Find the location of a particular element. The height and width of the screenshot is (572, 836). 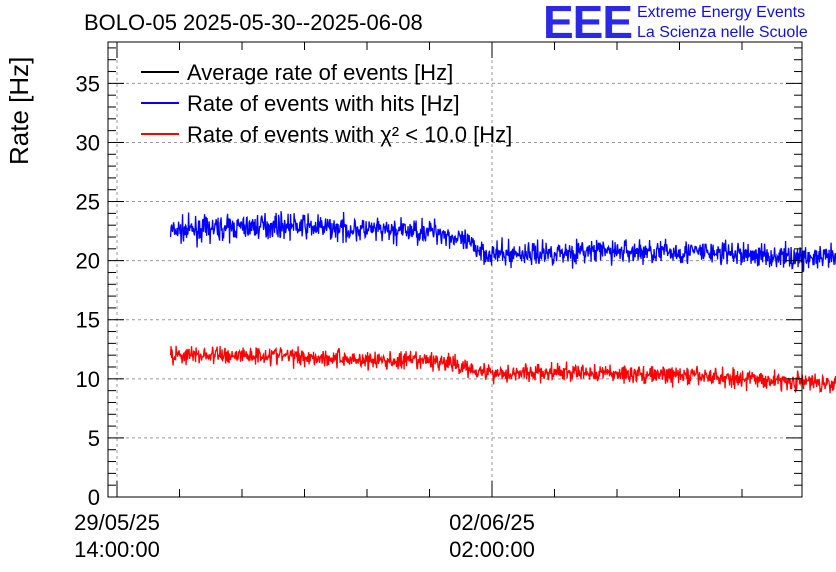

y-tick-label: 30 is located at coordinates (88, 142).